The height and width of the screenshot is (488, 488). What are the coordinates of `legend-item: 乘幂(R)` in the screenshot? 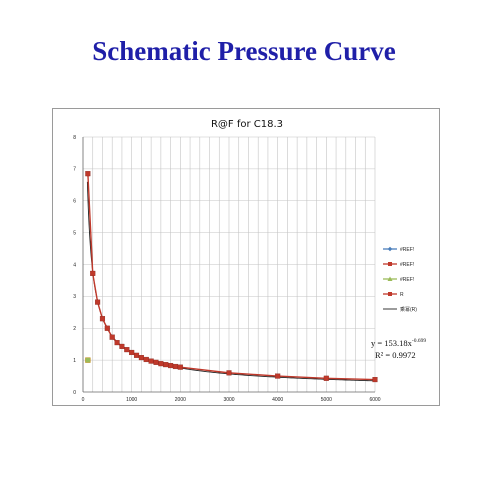 It's located at (400, 309).